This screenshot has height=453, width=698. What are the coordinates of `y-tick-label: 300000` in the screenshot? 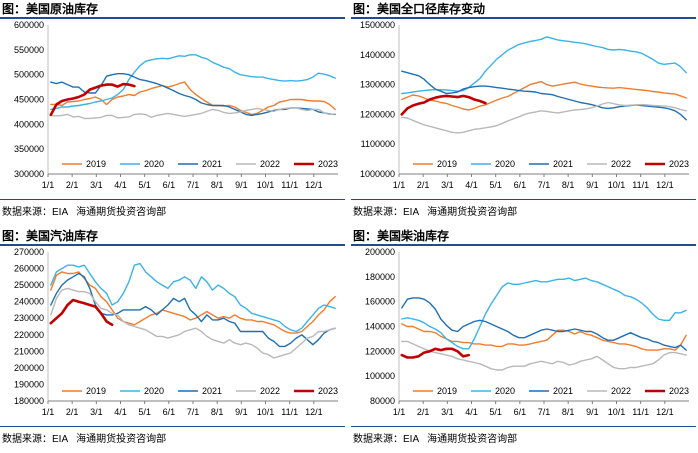 It's located at (29, 174).